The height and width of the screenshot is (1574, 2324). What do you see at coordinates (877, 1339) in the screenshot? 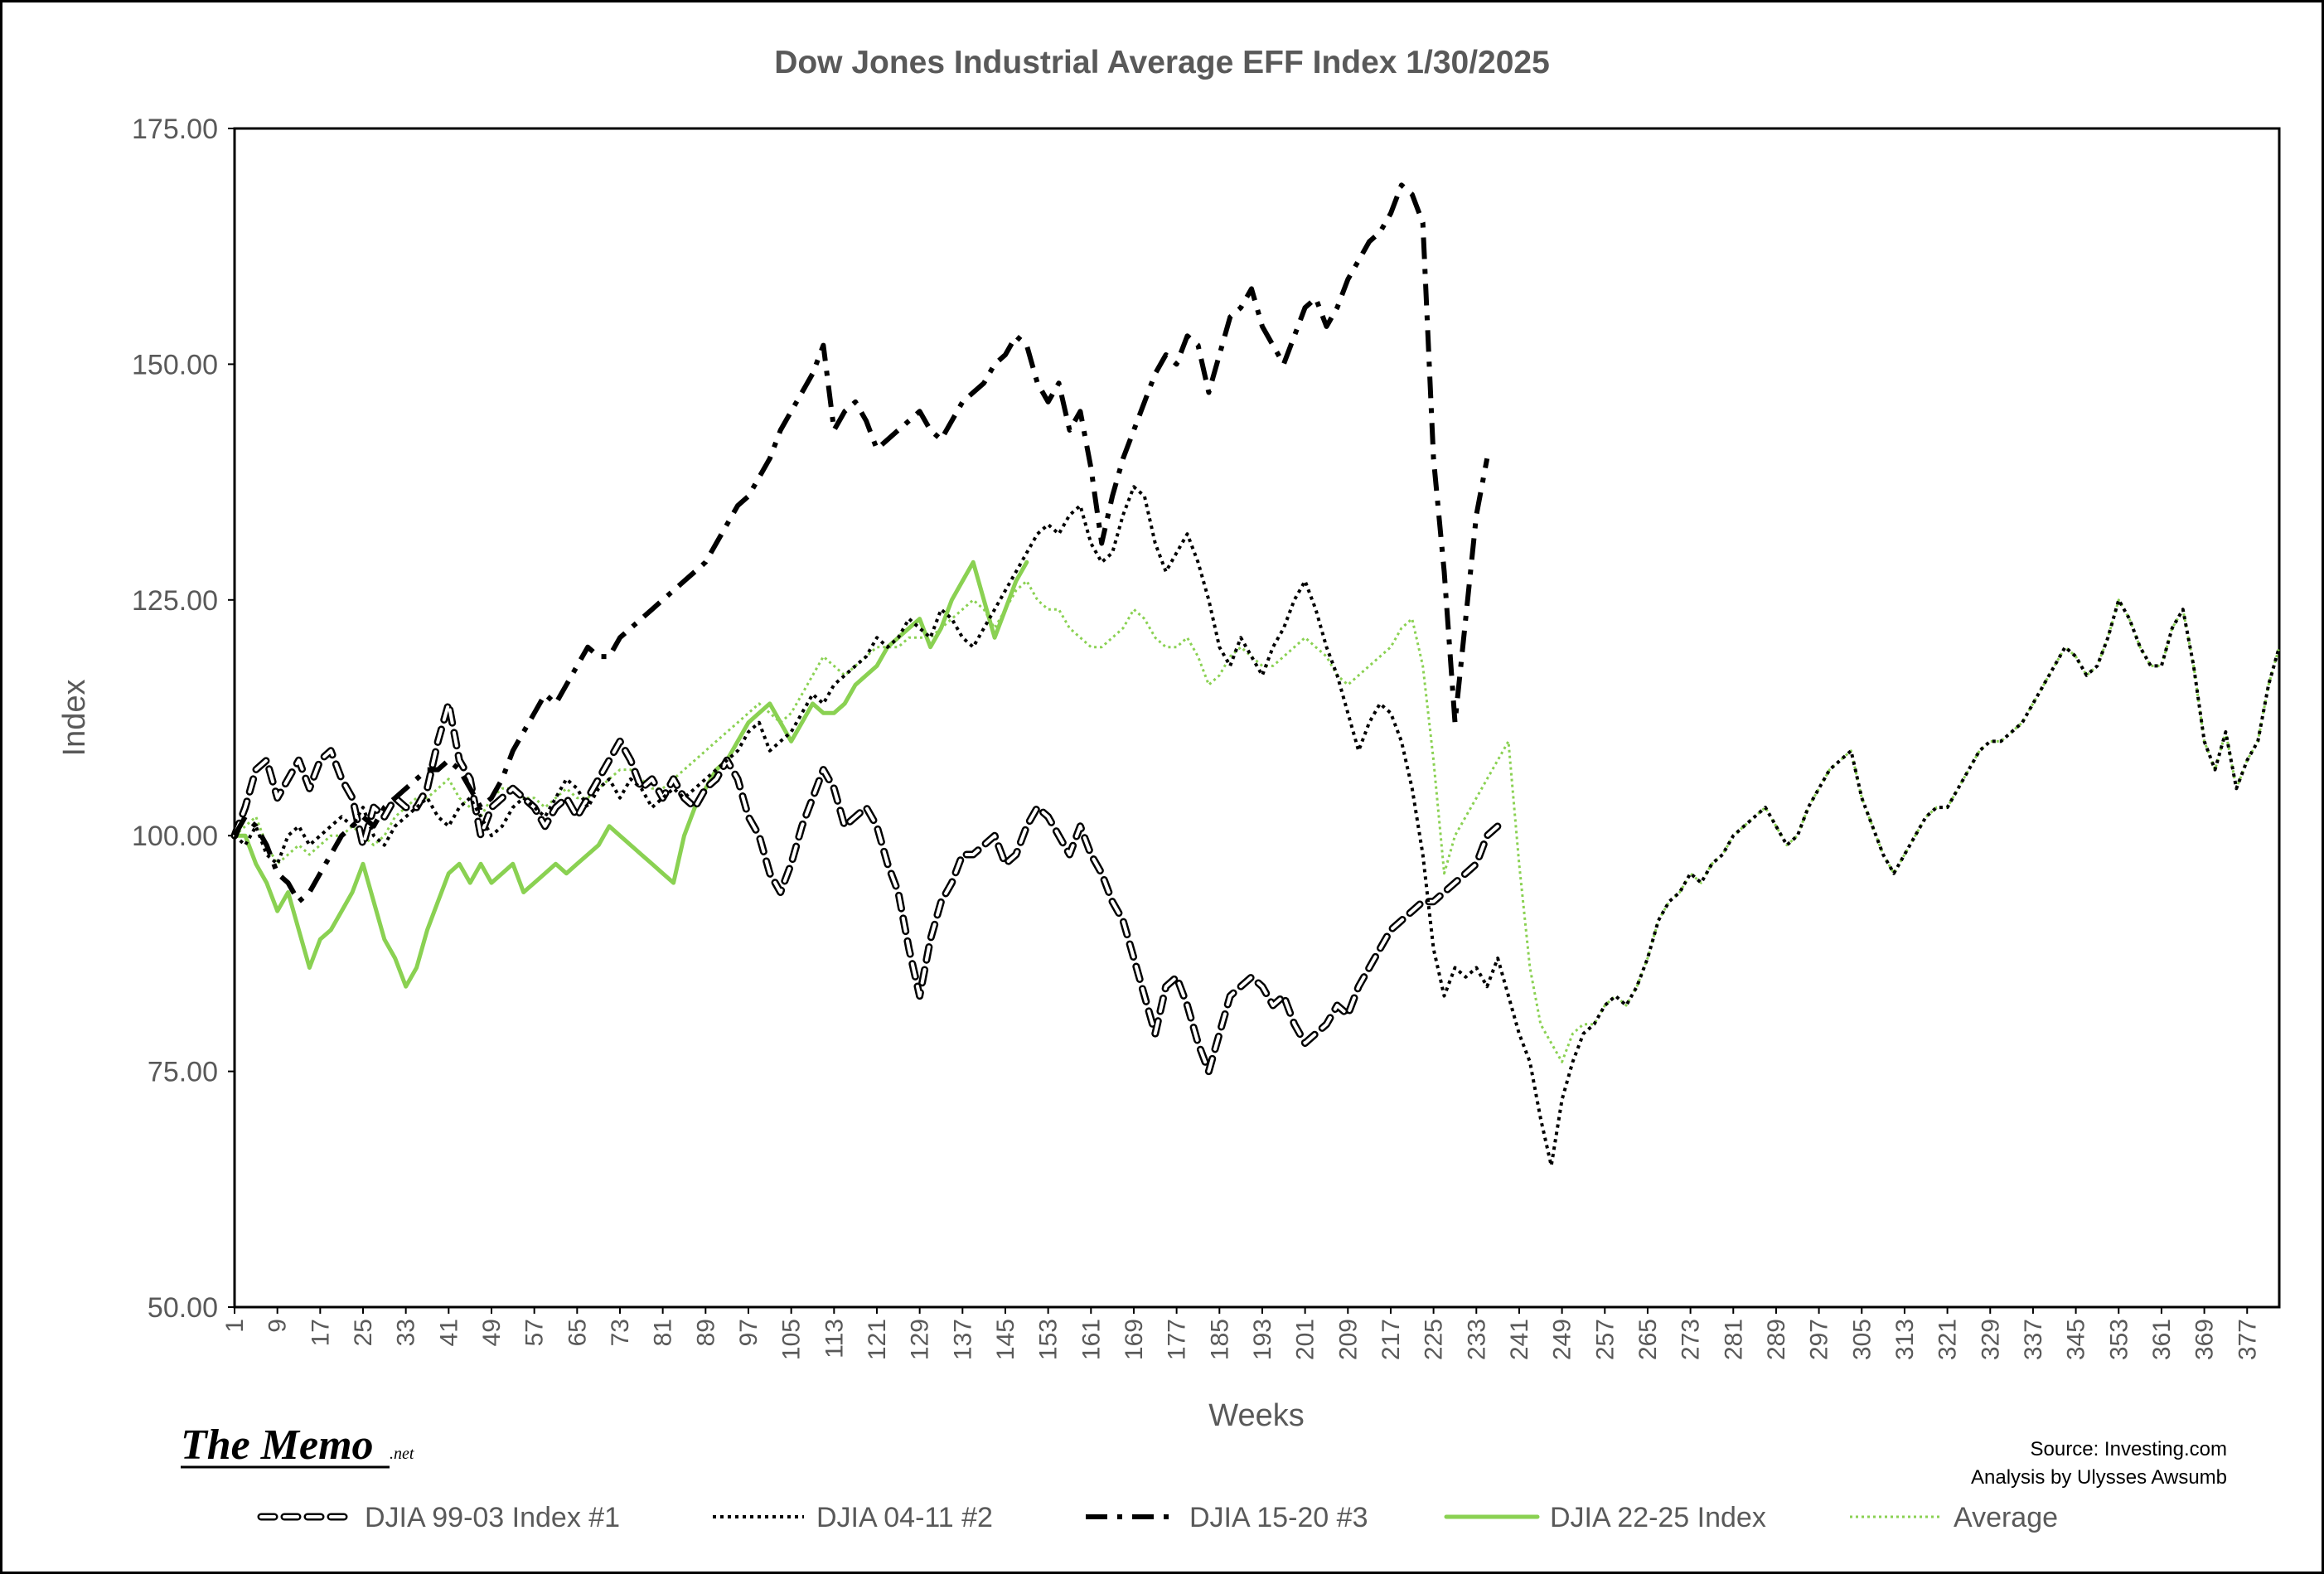
I see `x-tick-label: 121` at bounding box center [877, 1339].